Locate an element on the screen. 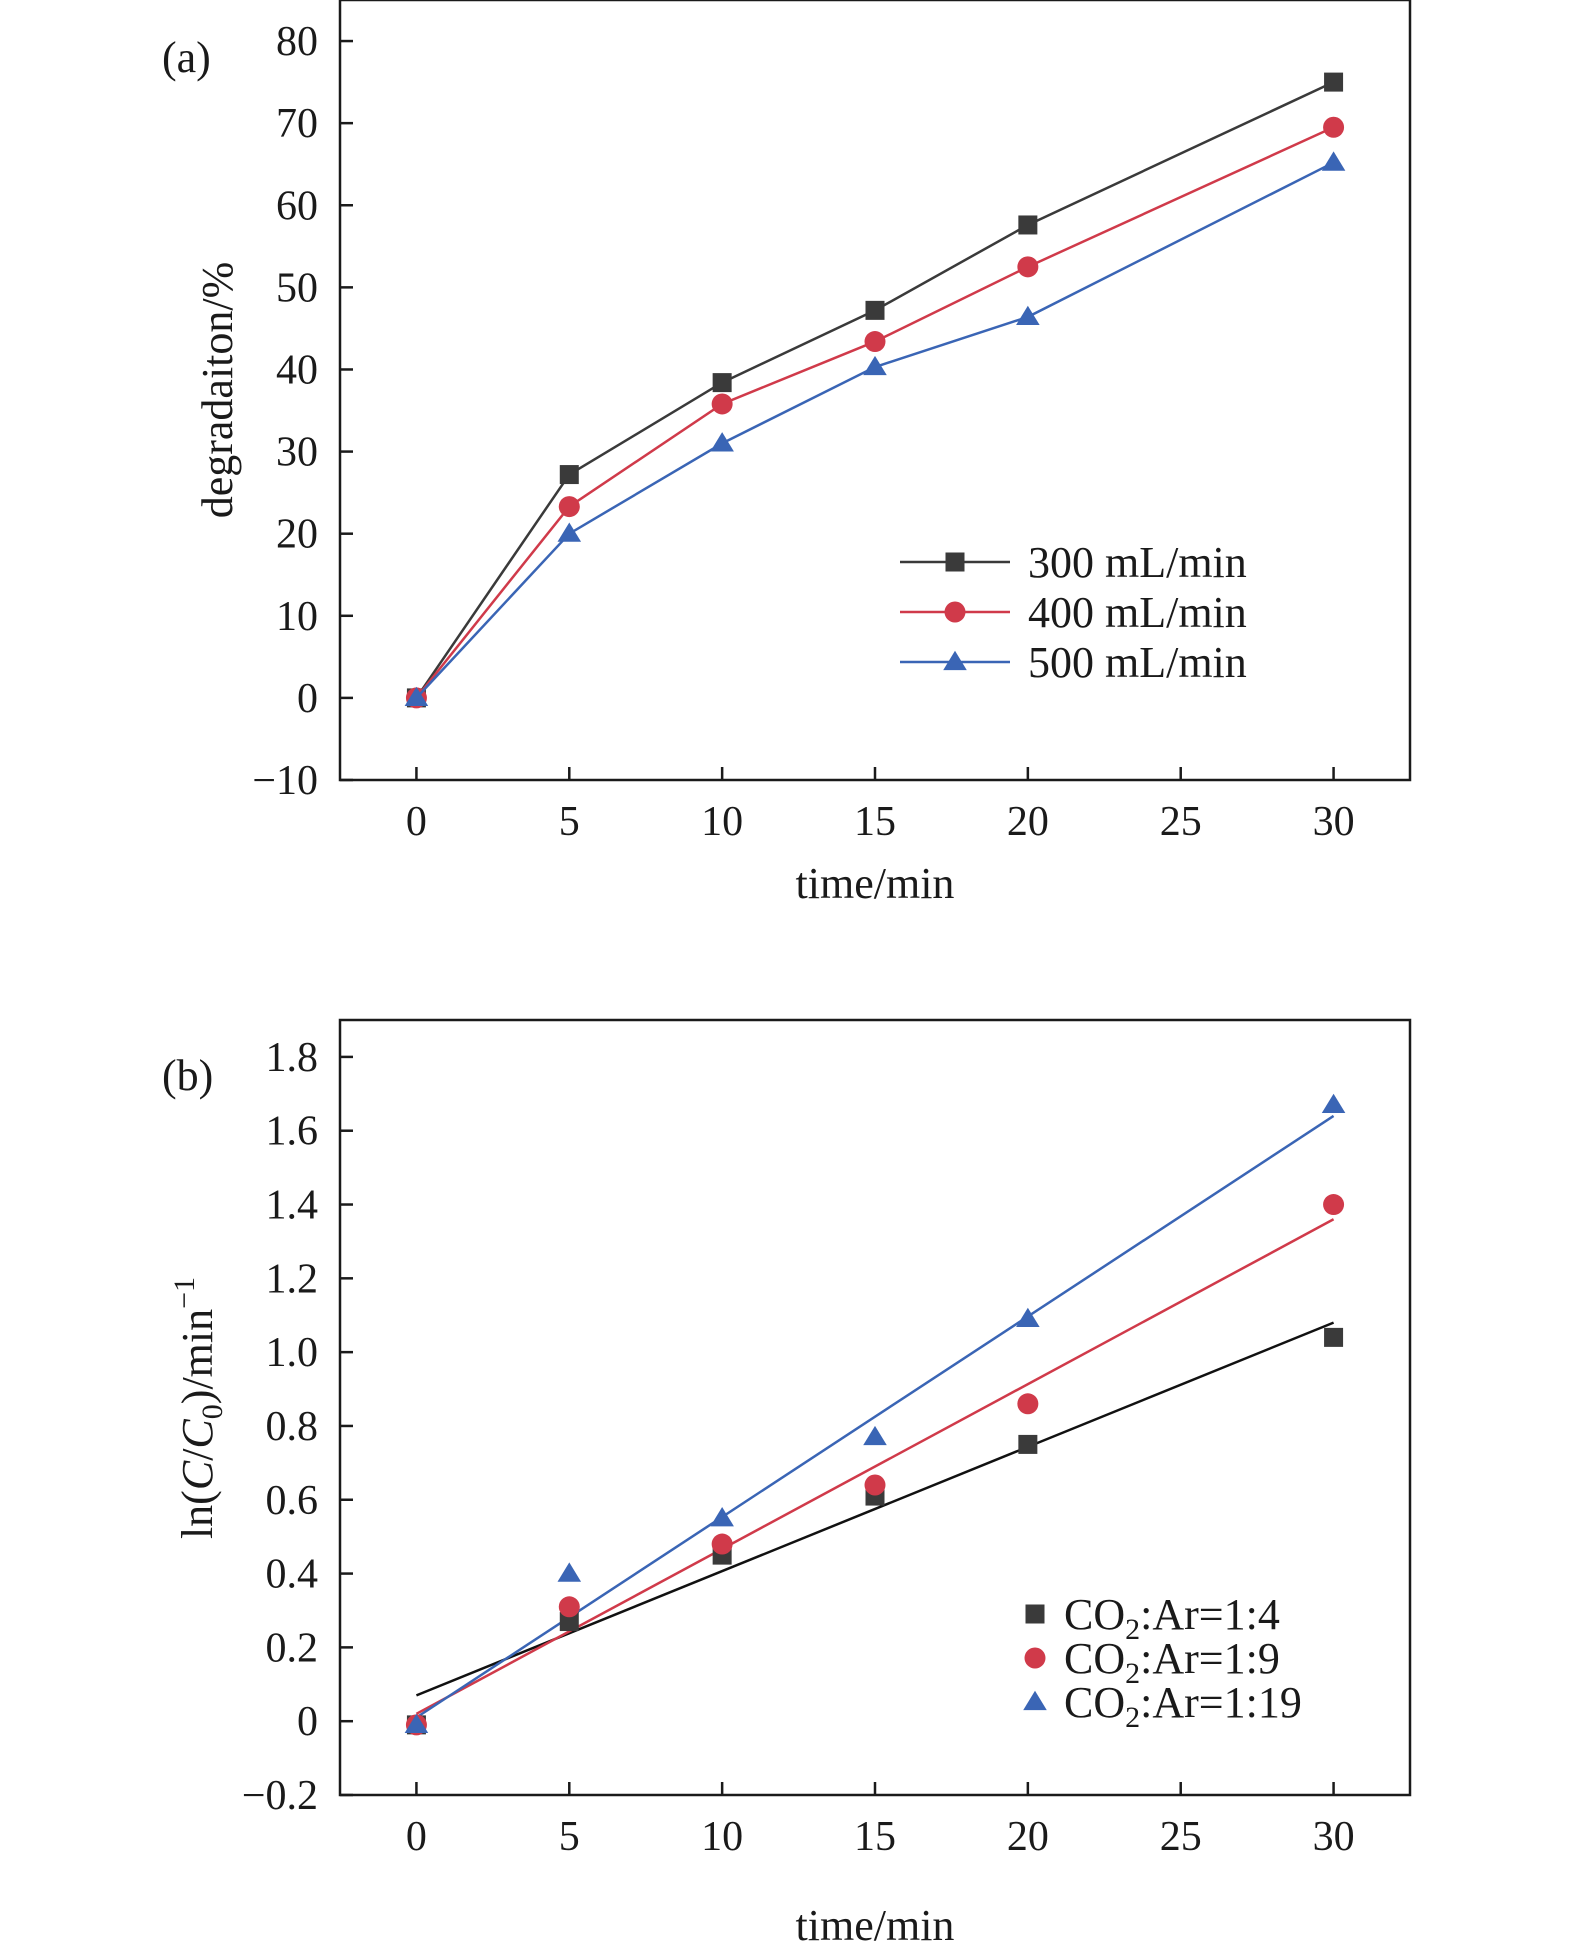  chart-a-y-tick-label: 60 is located at coordinates (297, 206).